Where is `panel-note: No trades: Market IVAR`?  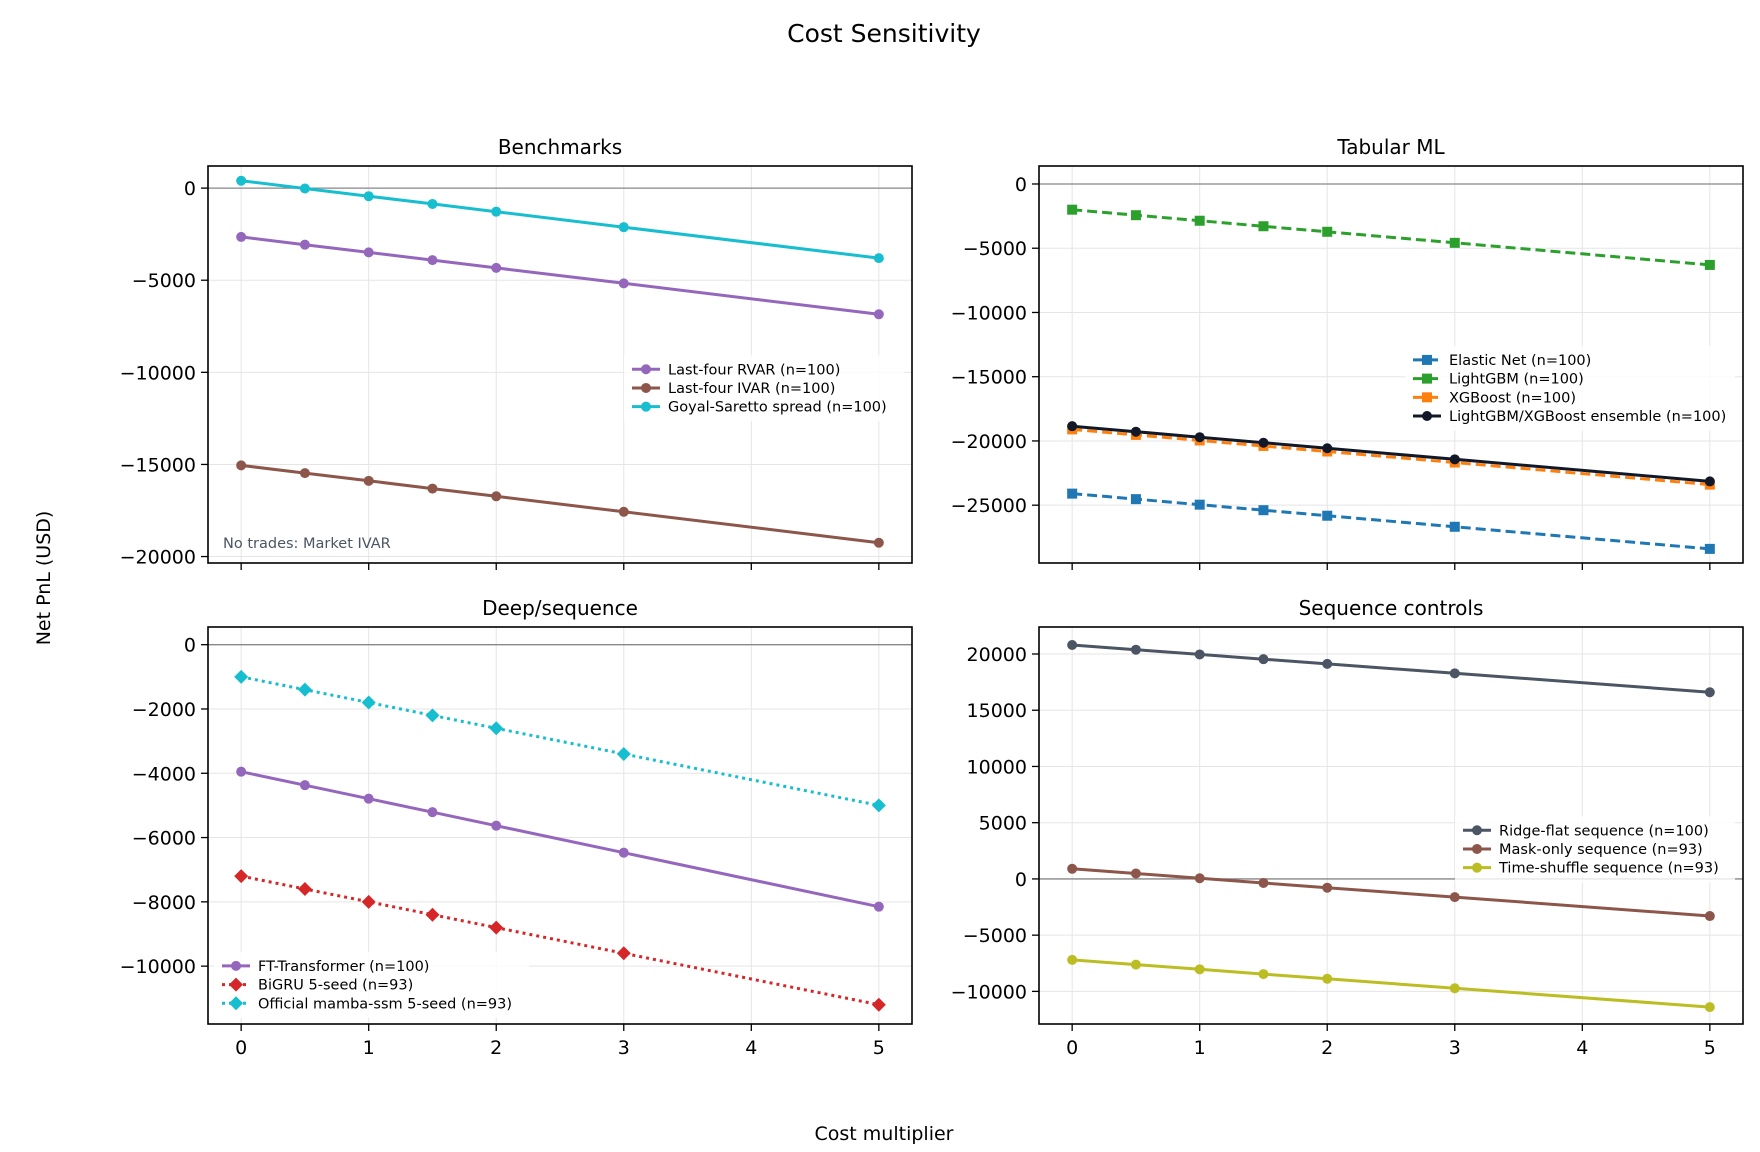 panel-note: No trades: Market IVAR is located at coordinates (307, 544).